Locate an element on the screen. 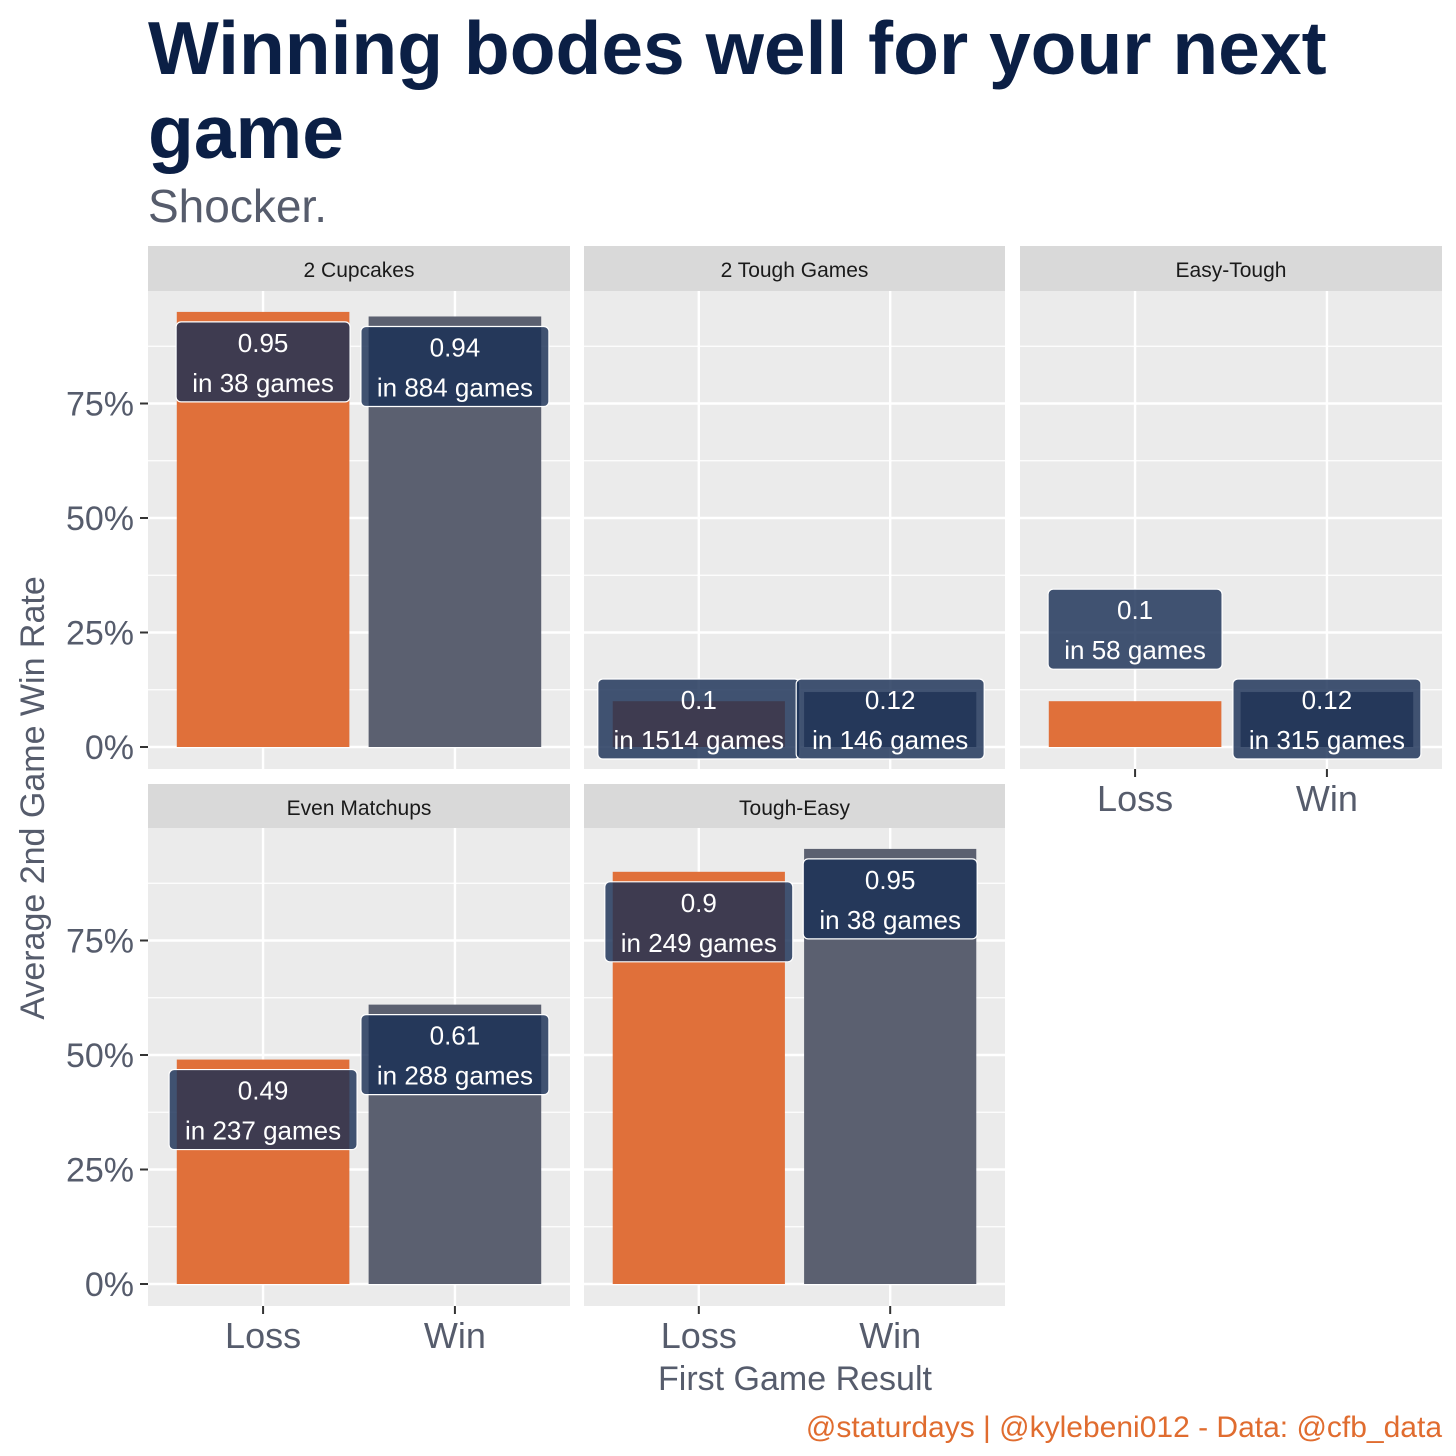  data-label-games: in 249 games is located at coordinates (699, 943).